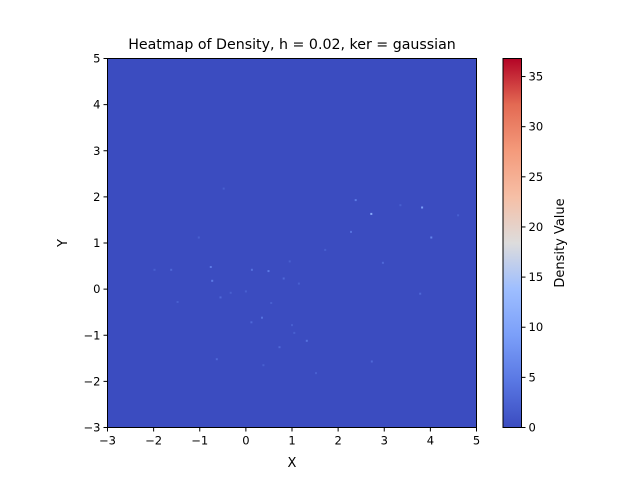 This screenshot has width=640, height=480. What do you see at coordinates (96, 59) in the screenshot?
I see `y-tick-label: 5` at bounding box center [96, 59].